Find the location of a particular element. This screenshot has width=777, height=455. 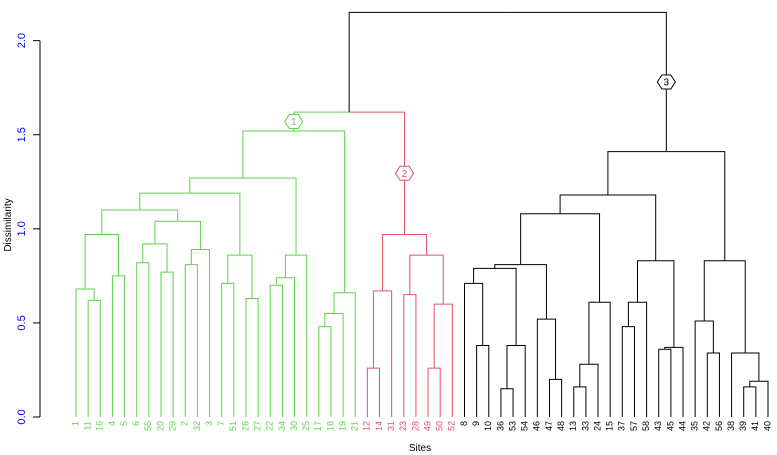

leaf-label: 47 is located at coordinates (549, 426).